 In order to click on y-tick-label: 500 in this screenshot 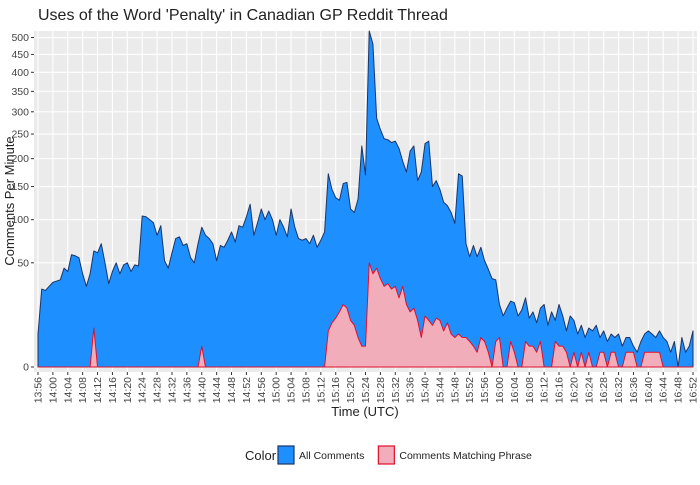, I will do `click(20, 38)`.